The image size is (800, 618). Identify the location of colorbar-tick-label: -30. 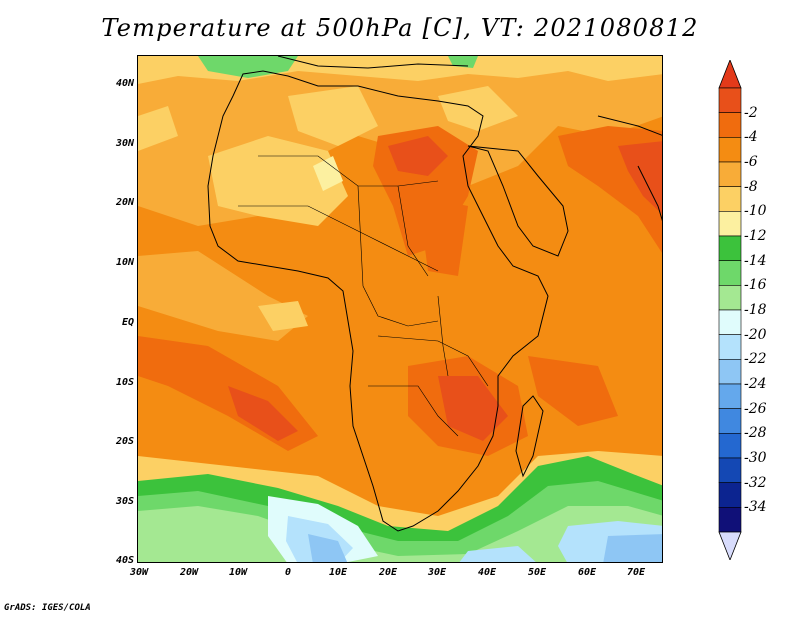
(755, 458).